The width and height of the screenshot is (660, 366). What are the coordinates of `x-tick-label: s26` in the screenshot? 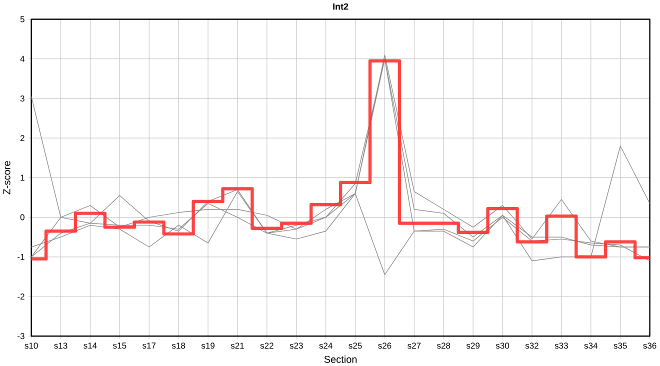 It's located at (385, 345).